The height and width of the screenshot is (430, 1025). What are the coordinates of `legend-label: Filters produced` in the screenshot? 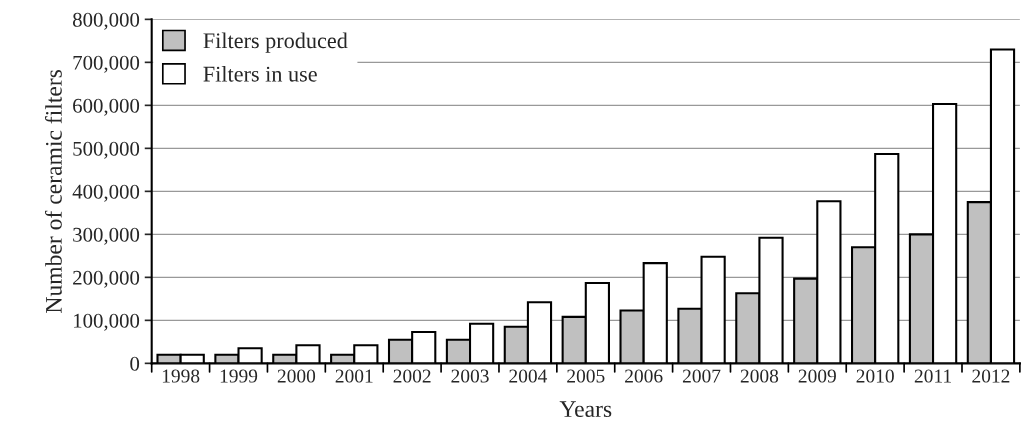 It's located at (275, 42).